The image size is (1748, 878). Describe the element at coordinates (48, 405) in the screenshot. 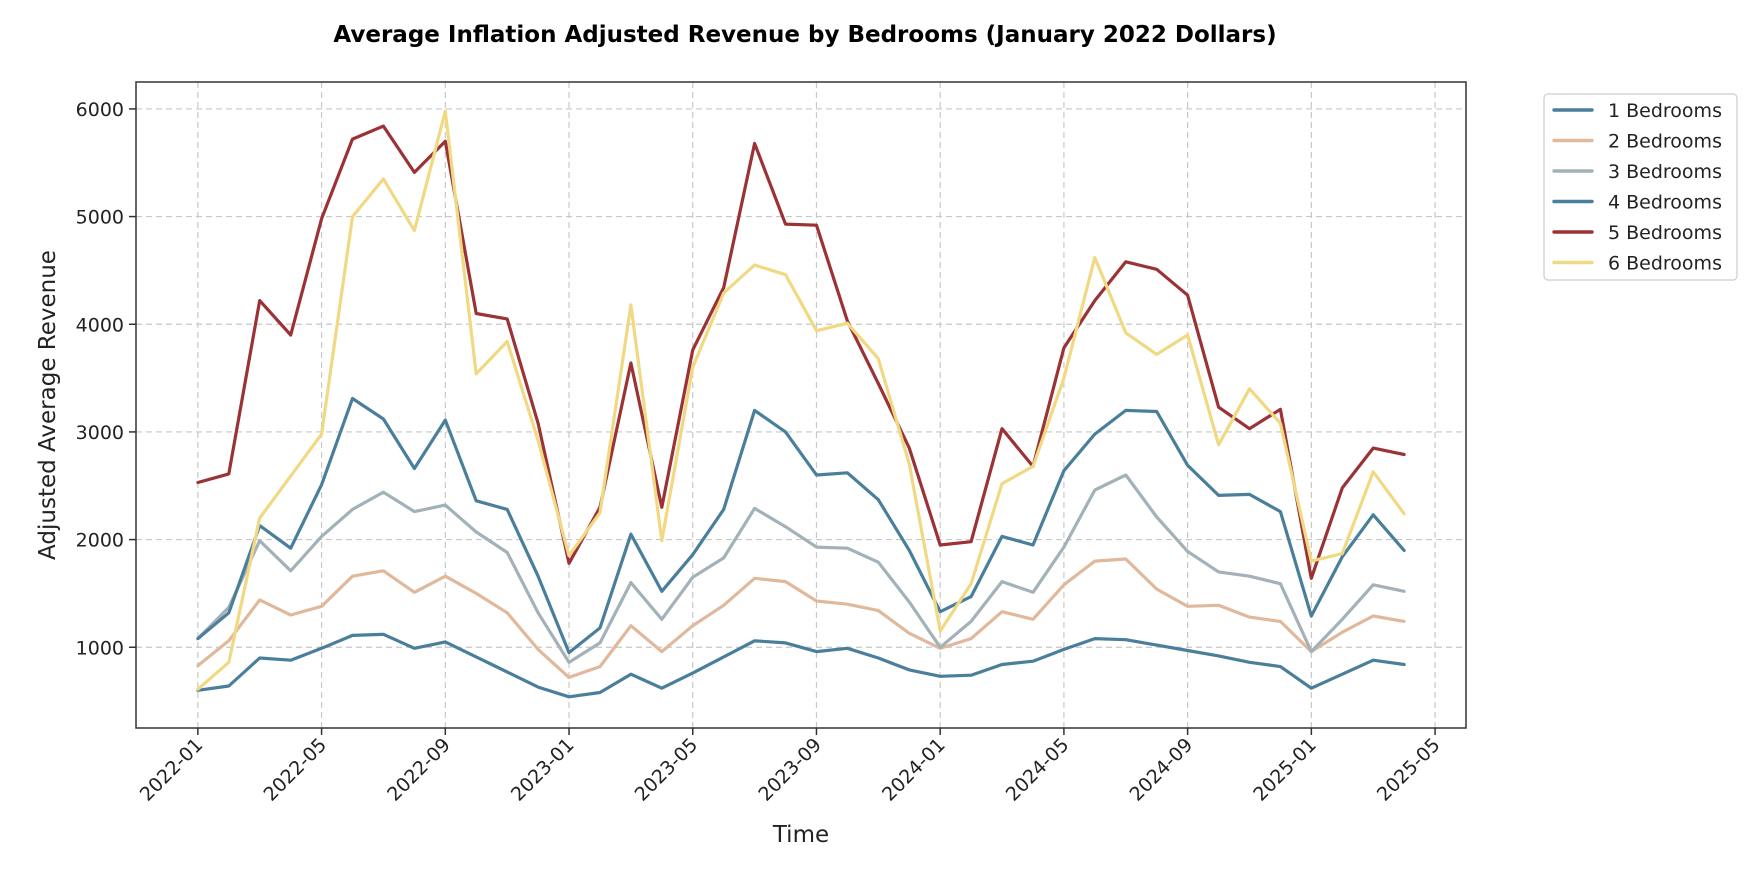

I see `y-axis-label: Adjusted Average Revenue` at that location.